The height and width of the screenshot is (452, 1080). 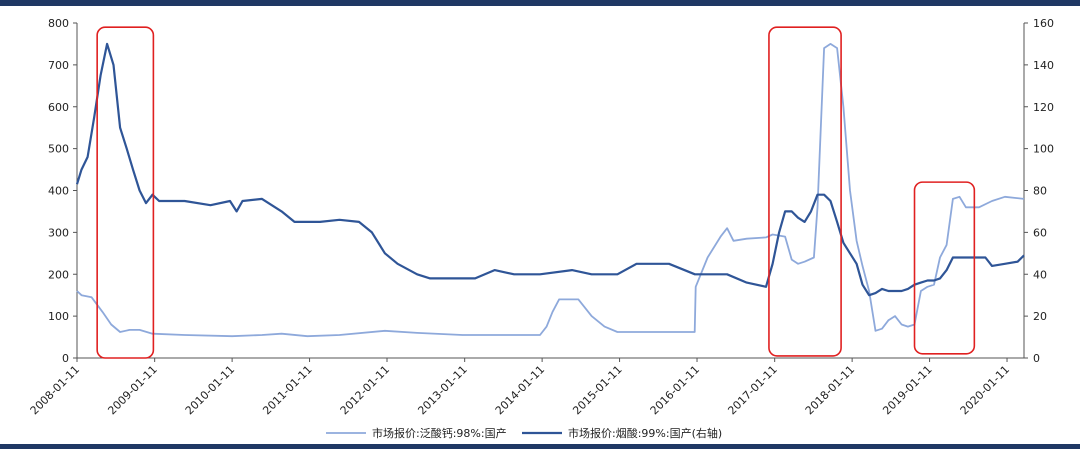 I want to click on right-tick-label: 140, so click(x=1043, y=65).